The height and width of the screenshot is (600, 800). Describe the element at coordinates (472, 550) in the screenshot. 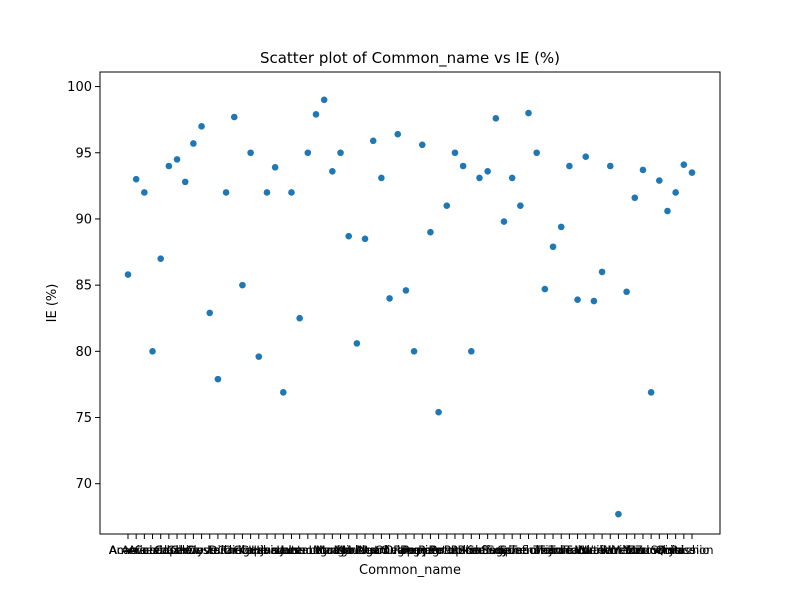

I see `x-tick-label: Rose` at that location.